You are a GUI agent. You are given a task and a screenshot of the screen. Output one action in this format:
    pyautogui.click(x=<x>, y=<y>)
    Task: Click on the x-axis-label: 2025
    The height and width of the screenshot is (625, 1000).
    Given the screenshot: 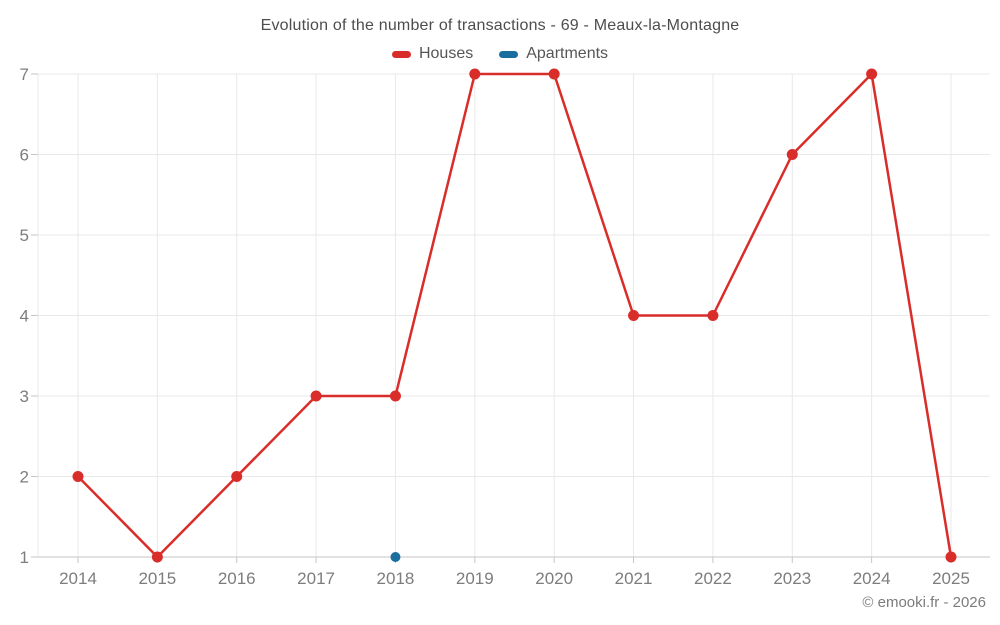 What is the action you would take?
    pyautogui.click(x=951, y=578)
    